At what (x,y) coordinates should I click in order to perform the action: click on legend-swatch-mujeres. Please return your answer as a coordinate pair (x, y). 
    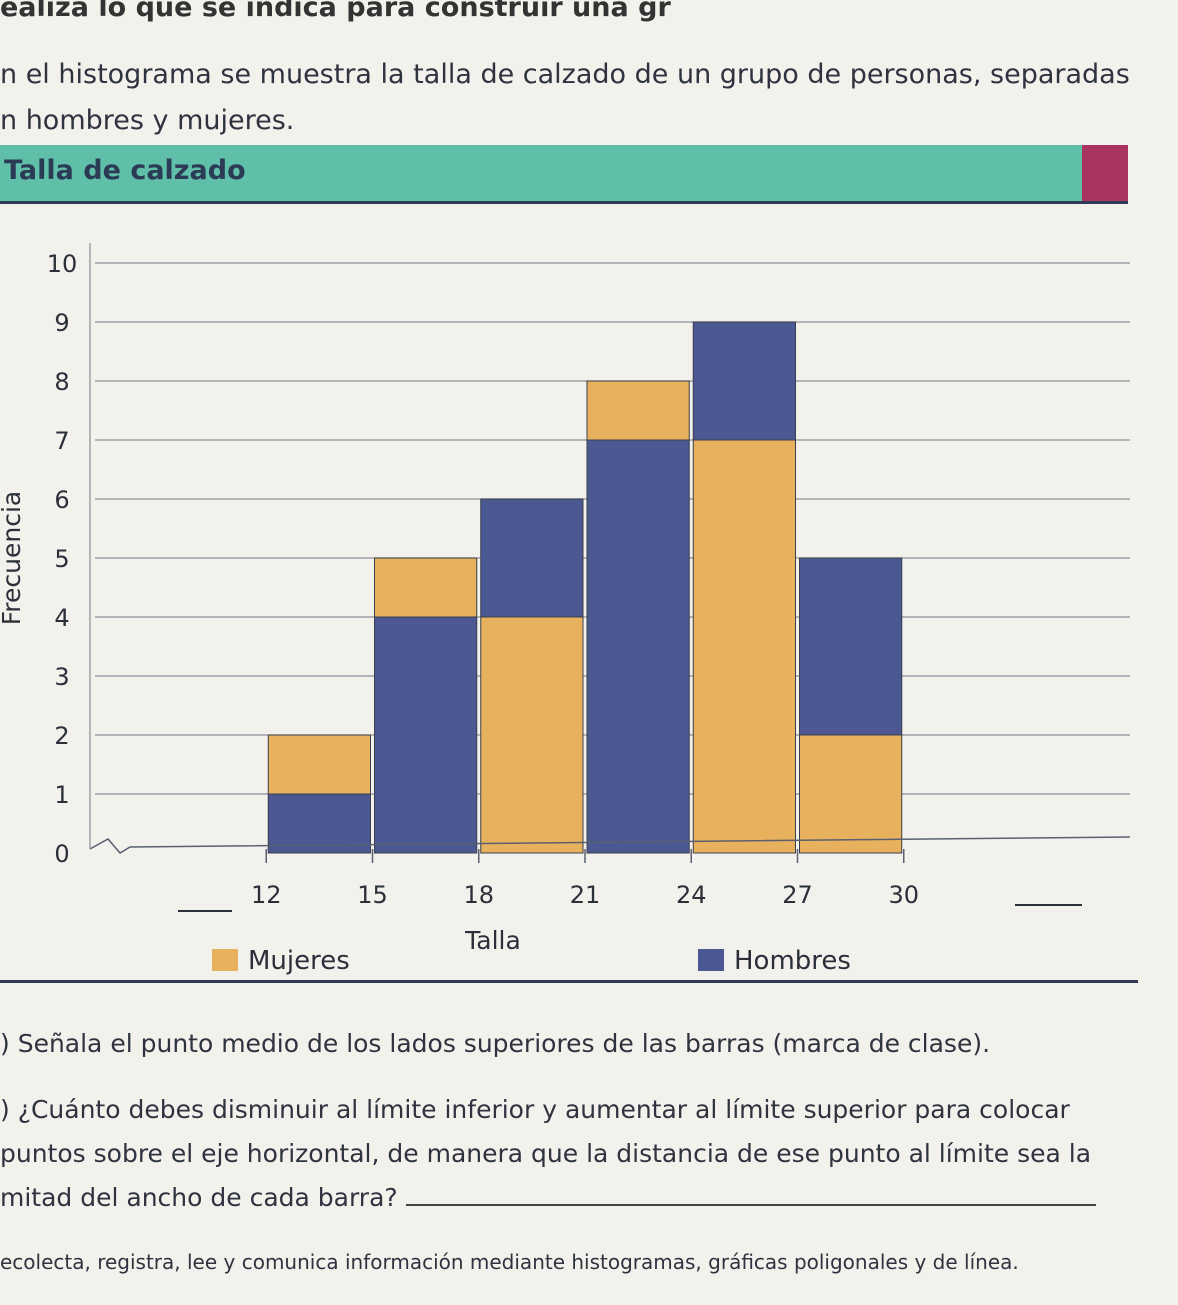
    Looking at the image, I should click on (225, 960).